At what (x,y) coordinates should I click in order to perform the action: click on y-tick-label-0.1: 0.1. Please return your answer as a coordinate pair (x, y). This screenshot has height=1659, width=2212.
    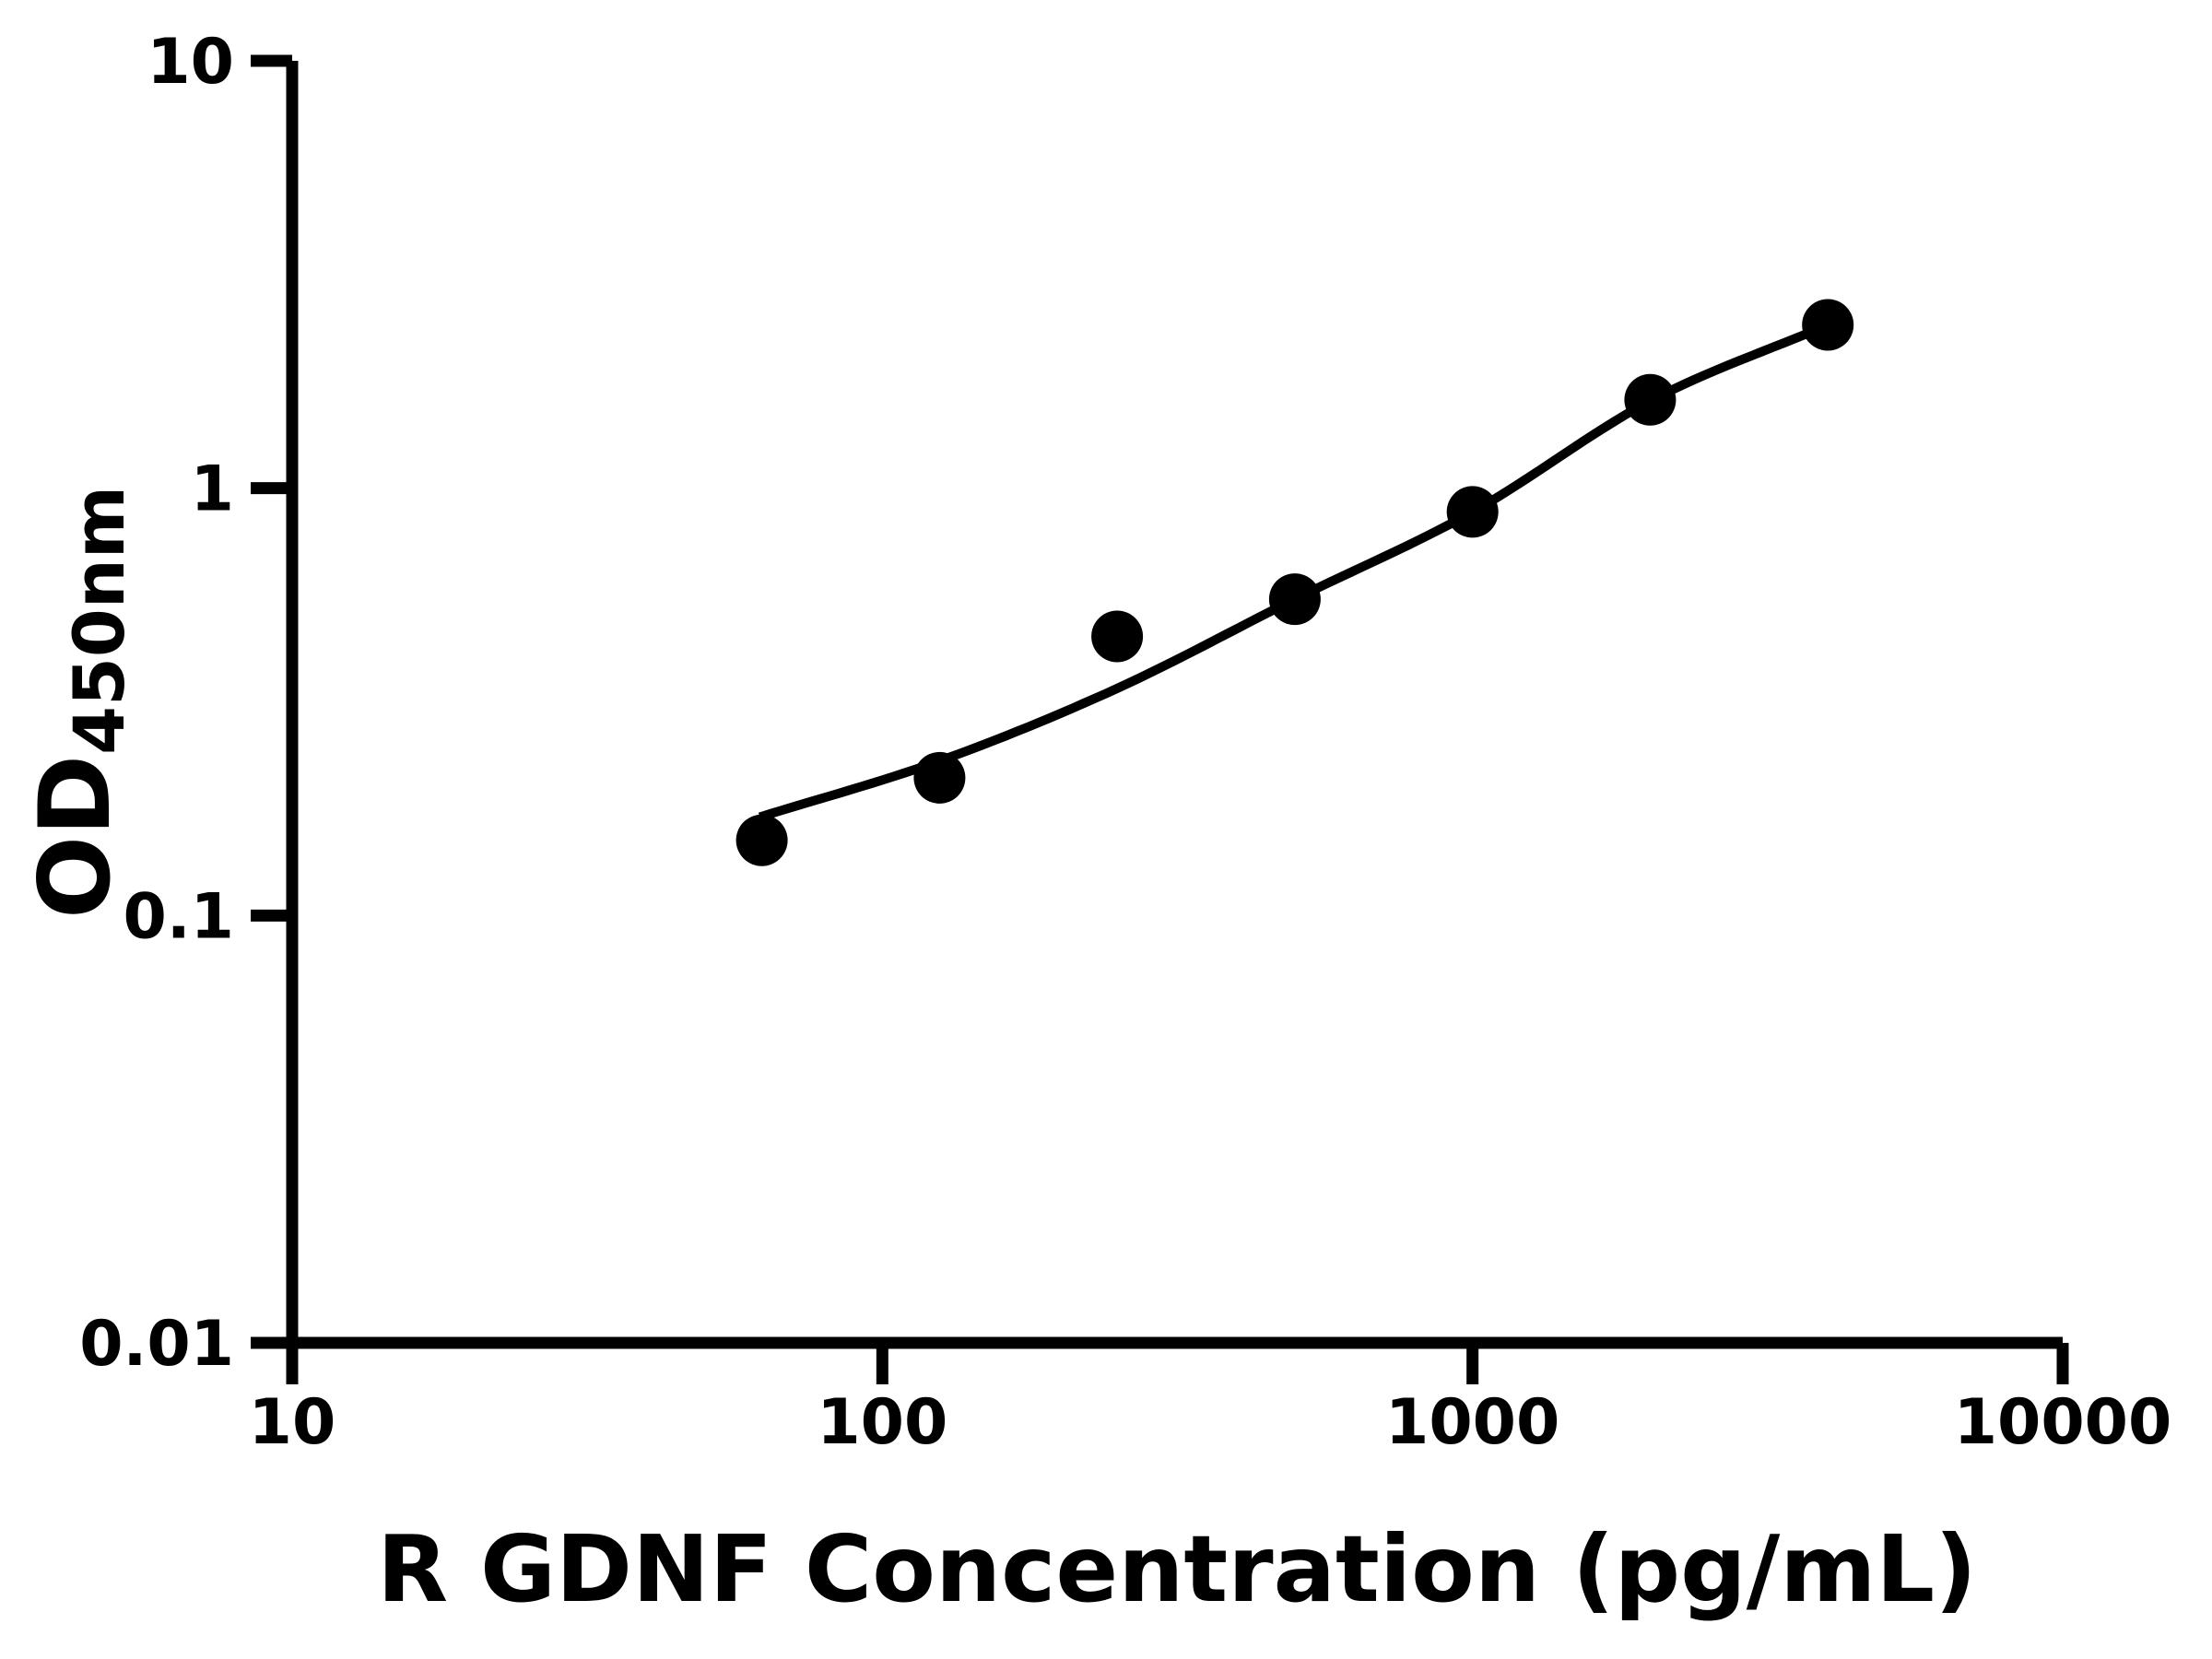
    Looking at the image, I should click on (179, 916).